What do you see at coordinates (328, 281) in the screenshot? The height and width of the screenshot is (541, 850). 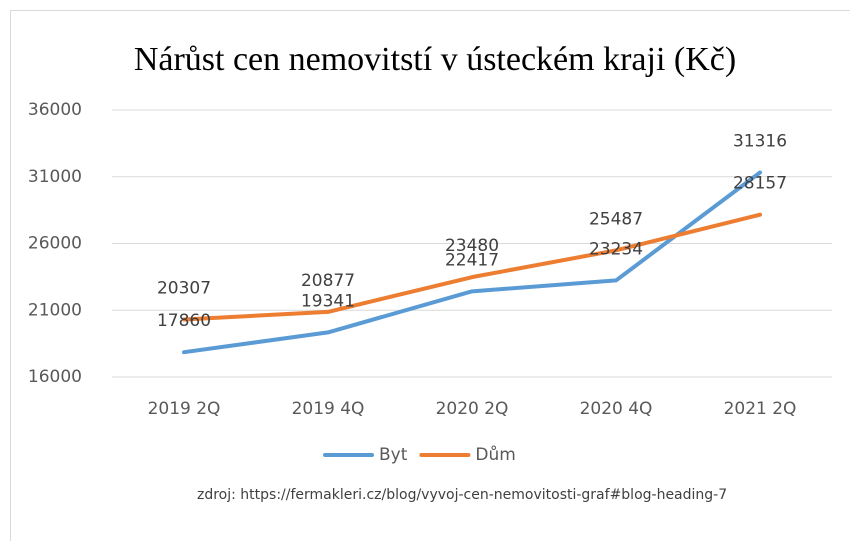 I see `data-label: 20877` at bounding box center [328, 281].